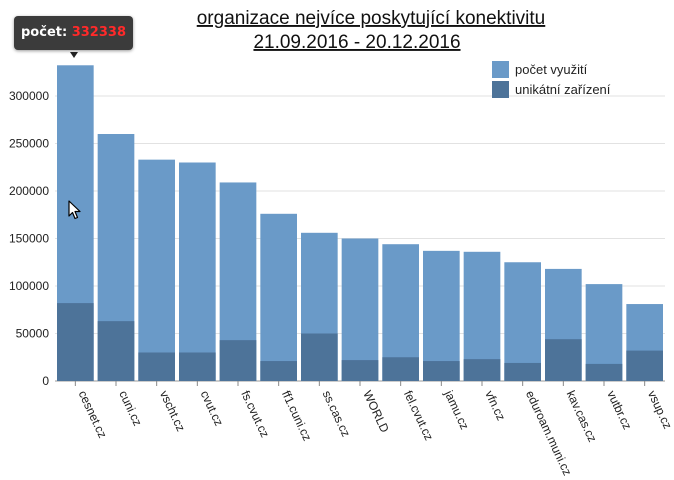 This screenshot has height=480, width=674. I want to click on tooltip: počet: 332338, so click(73, 33).